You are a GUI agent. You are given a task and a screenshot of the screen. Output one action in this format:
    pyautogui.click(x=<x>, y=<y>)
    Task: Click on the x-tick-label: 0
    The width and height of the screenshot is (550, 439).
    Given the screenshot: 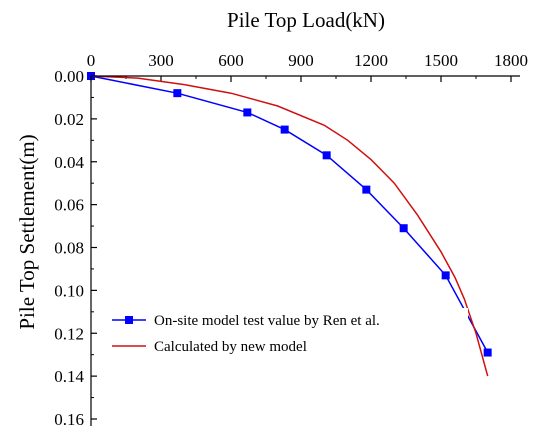 What is the action you would take?
    pyautogui.click(x=91, y=60)
    